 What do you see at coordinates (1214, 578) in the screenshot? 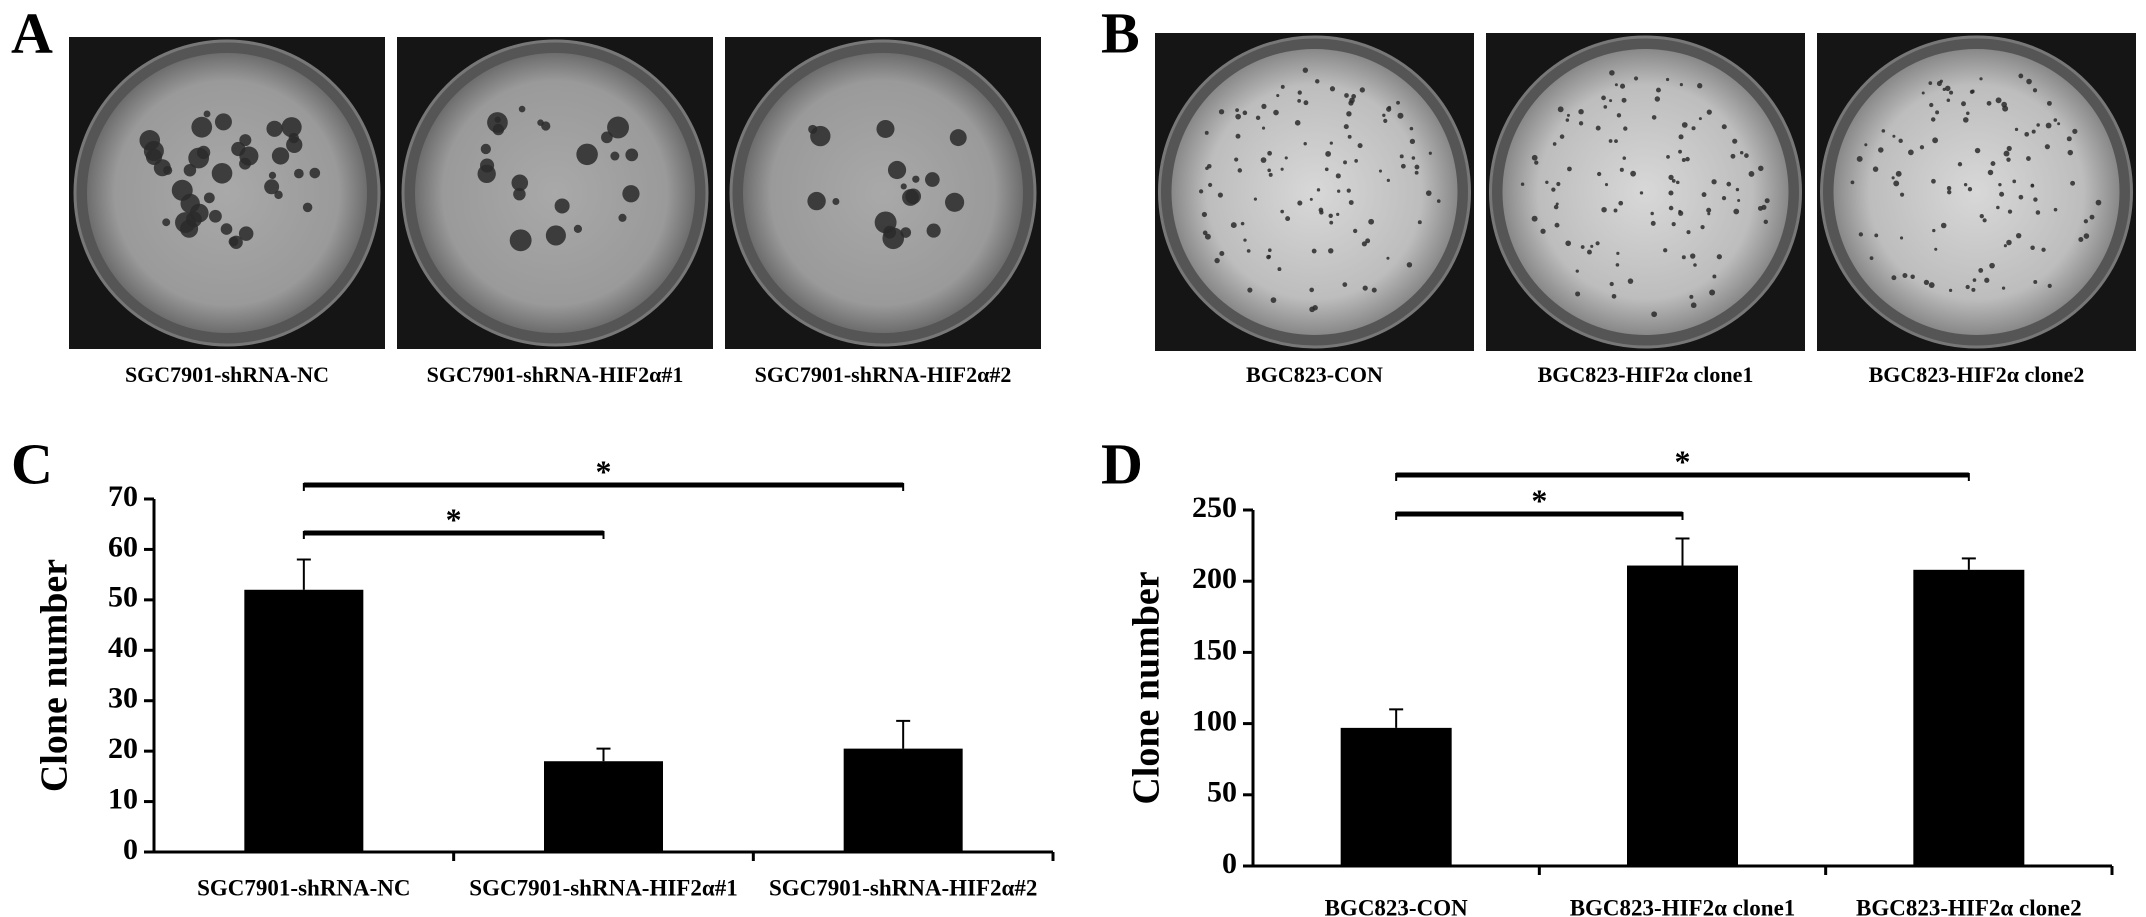
I see `y-tick-label: 200` at bounding box center [1214, 578].